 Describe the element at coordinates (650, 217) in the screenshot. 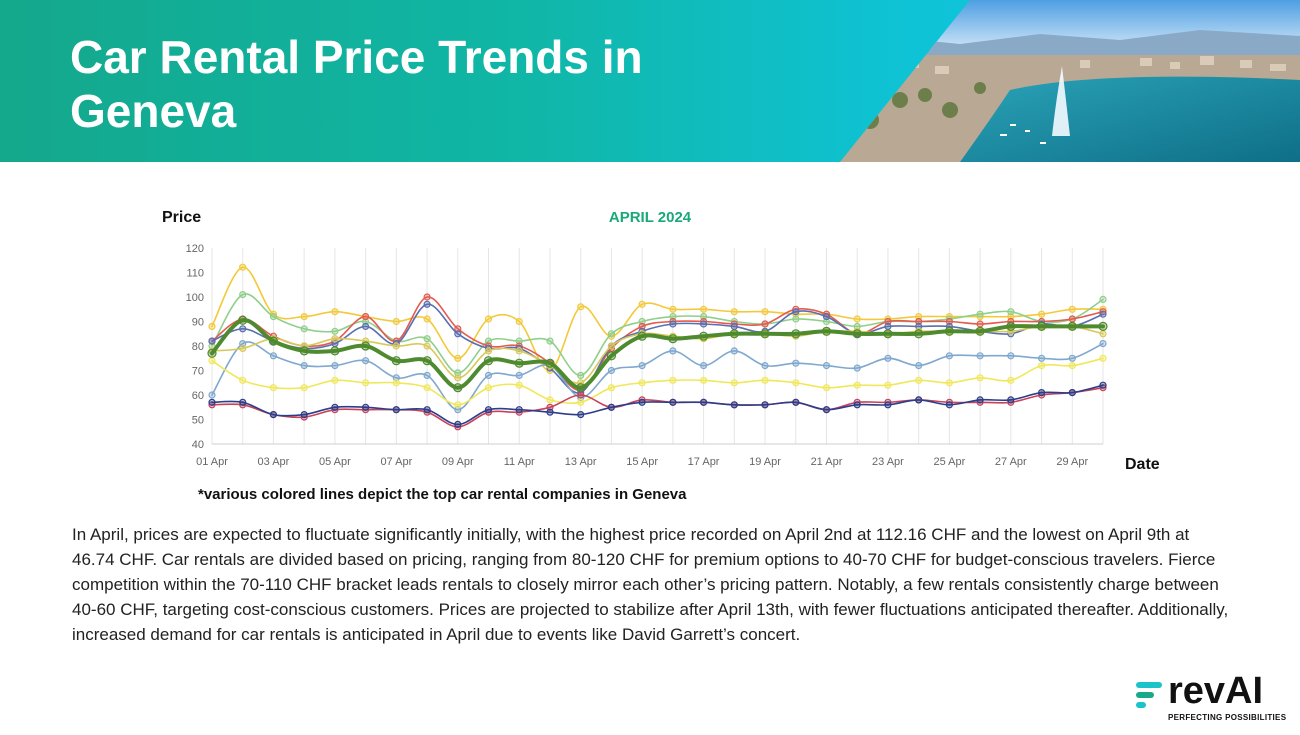

I see `chart-subtitle: APRIL 2024` at that location.